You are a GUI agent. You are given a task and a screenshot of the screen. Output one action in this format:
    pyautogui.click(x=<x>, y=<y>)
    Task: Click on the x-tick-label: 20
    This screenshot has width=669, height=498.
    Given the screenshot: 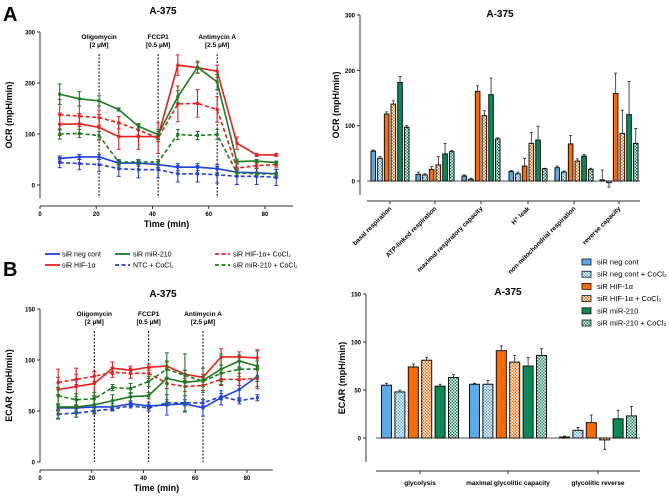 What is the action you would take?
    pyautogui.click(x=91, y=479)
    